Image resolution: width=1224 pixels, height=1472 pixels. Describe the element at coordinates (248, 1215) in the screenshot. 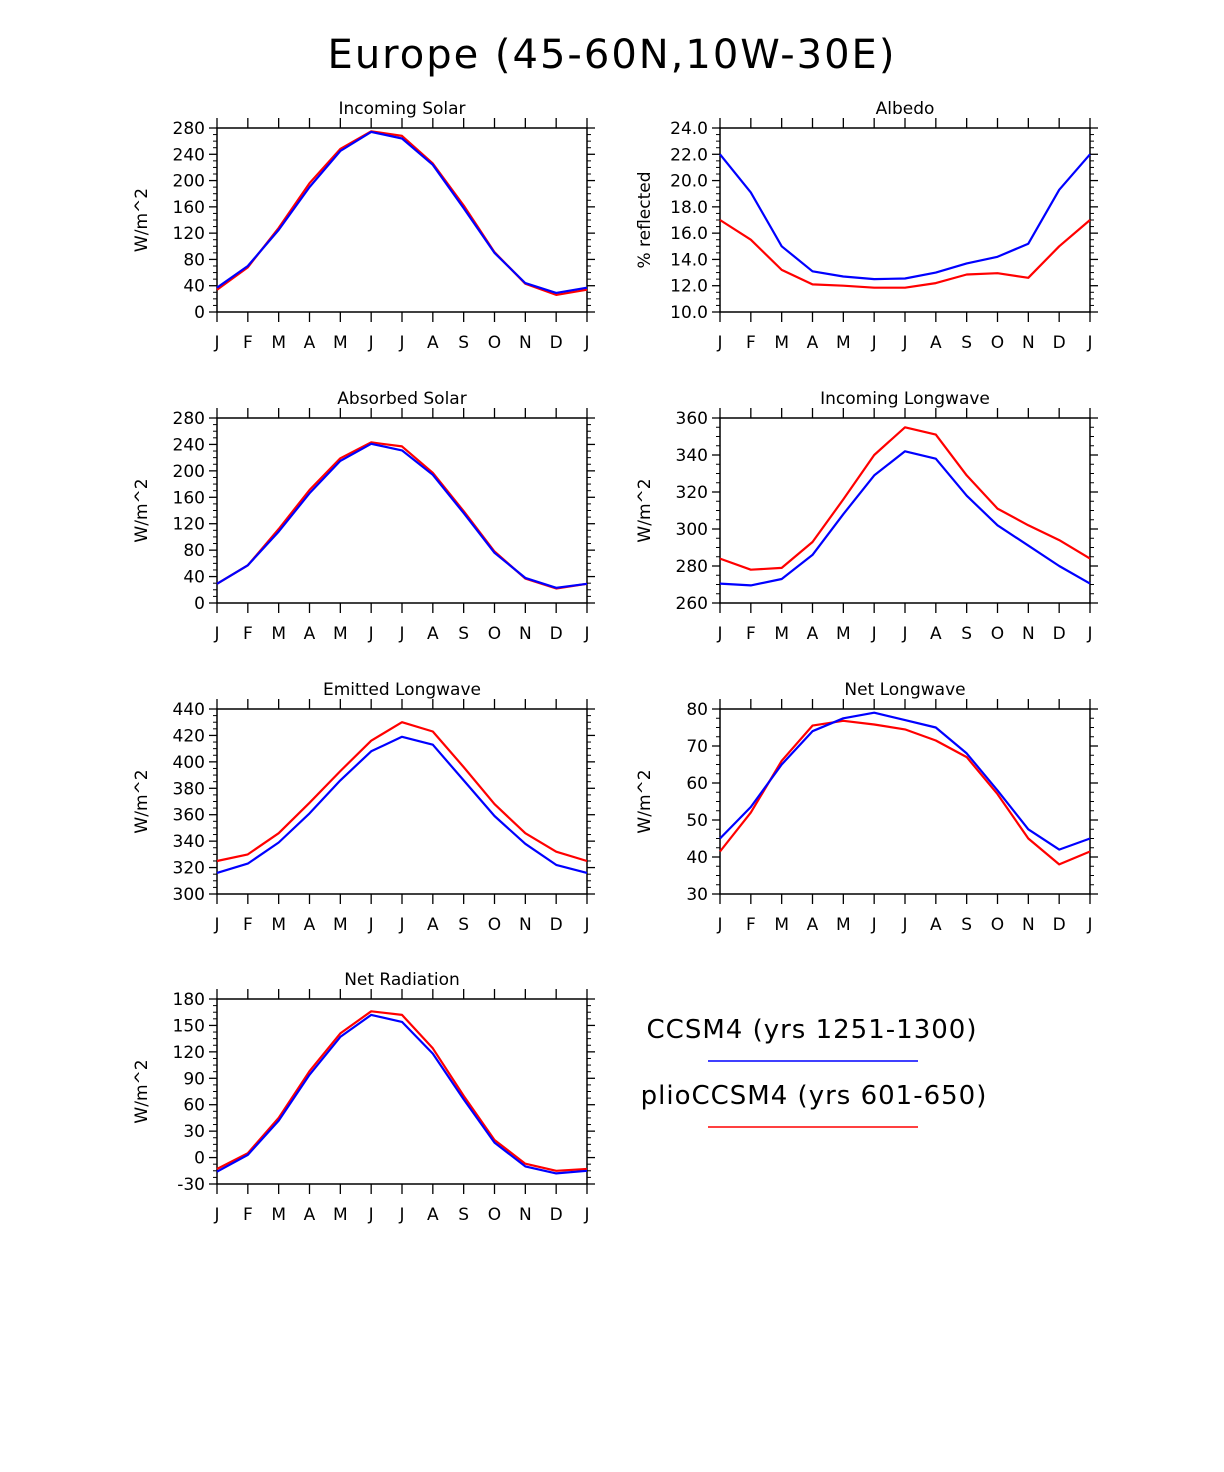

I see `net-radiation-xtick-label: F` at that location.